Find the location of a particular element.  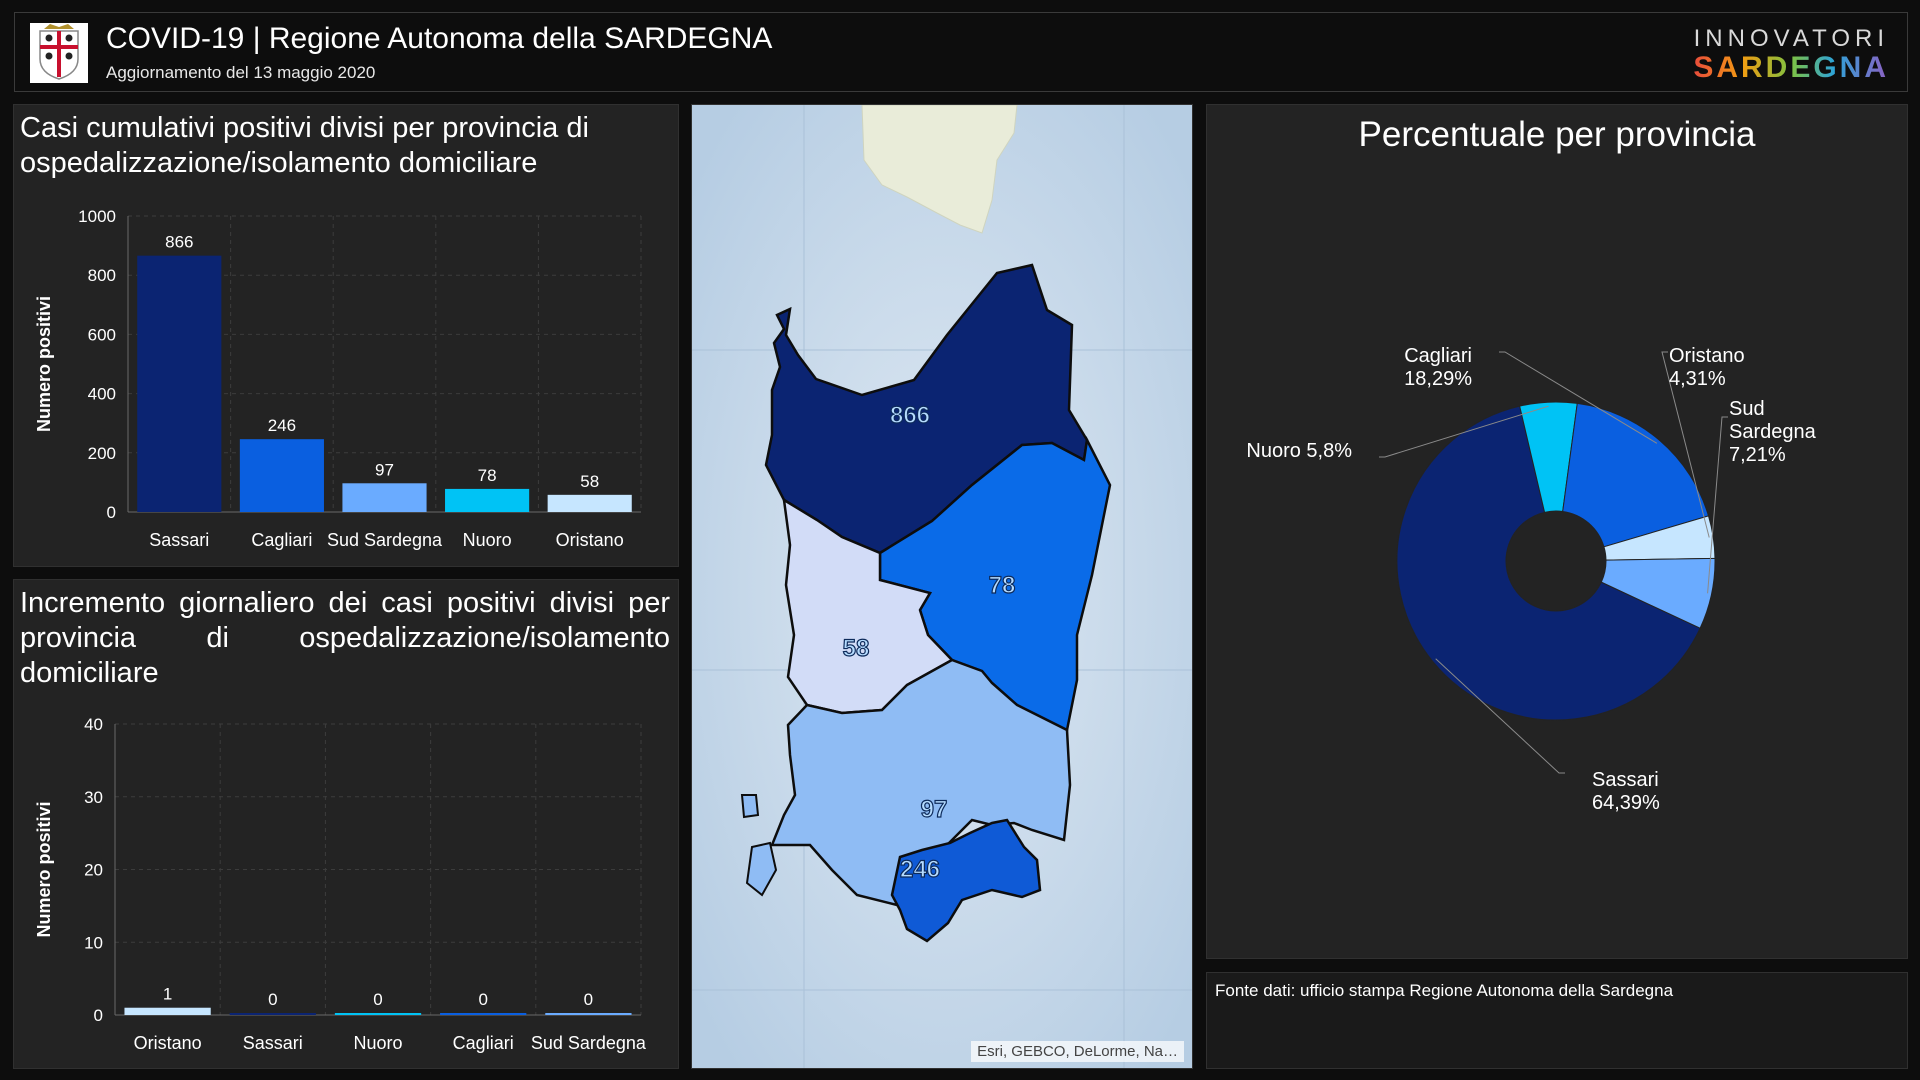

slice-label-name: Sardegna is located at coordinates (1773, 432).